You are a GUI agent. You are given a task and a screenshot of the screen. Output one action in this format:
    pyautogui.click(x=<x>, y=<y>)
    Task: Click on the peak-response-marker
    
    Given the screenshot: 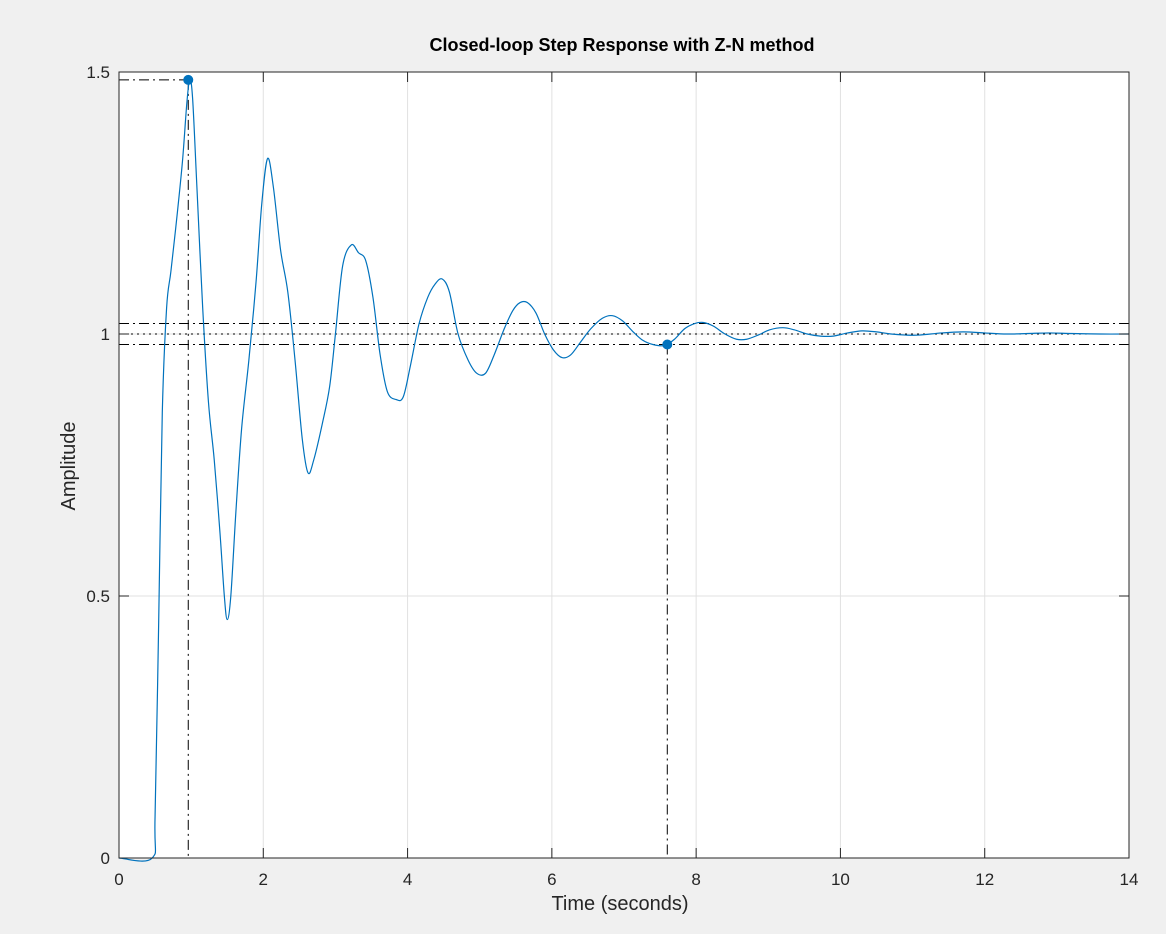 What is the action you would take?
    pyautogui.click(x=188, y=79)
    